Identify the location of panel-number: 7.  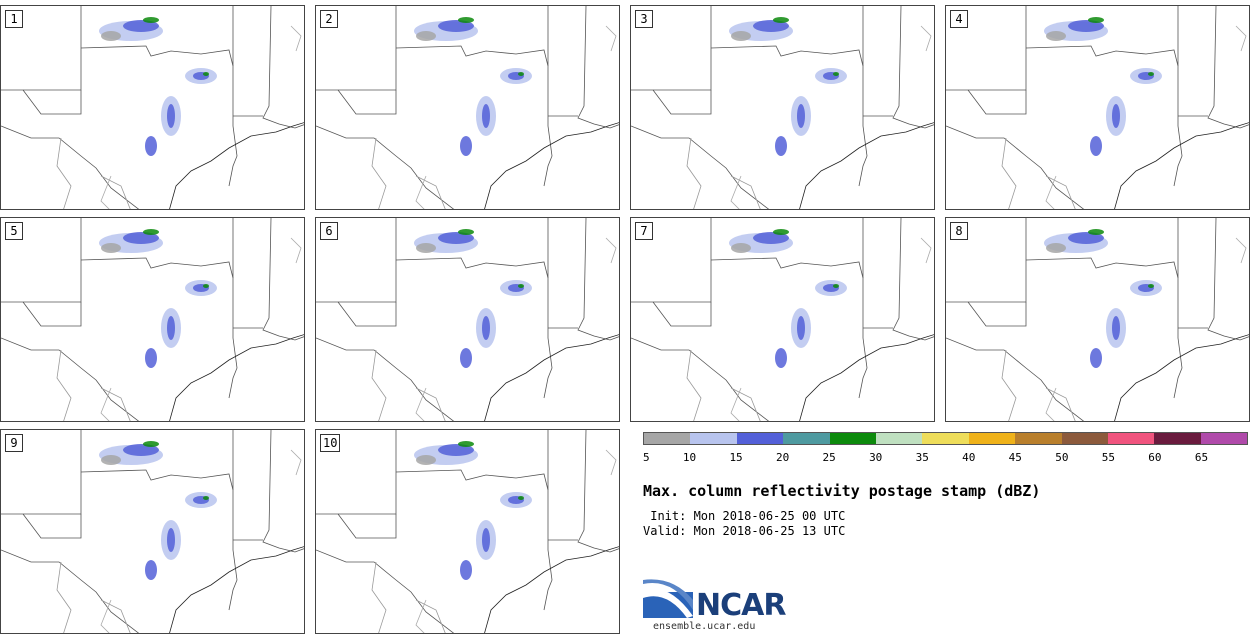
(644, 231).